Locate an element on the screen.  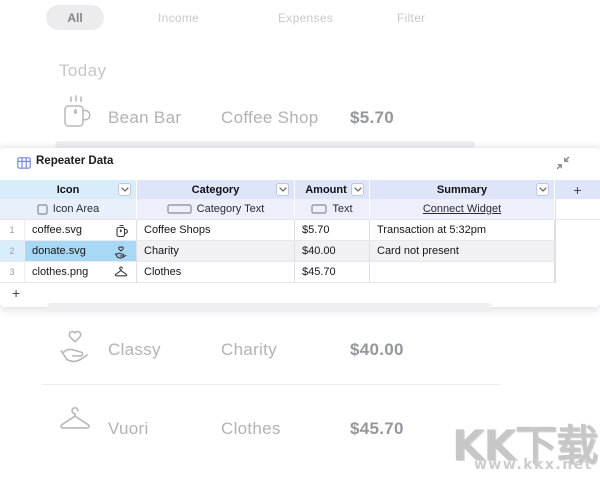
subheader-text: Text is located at coordinates (332, 209).